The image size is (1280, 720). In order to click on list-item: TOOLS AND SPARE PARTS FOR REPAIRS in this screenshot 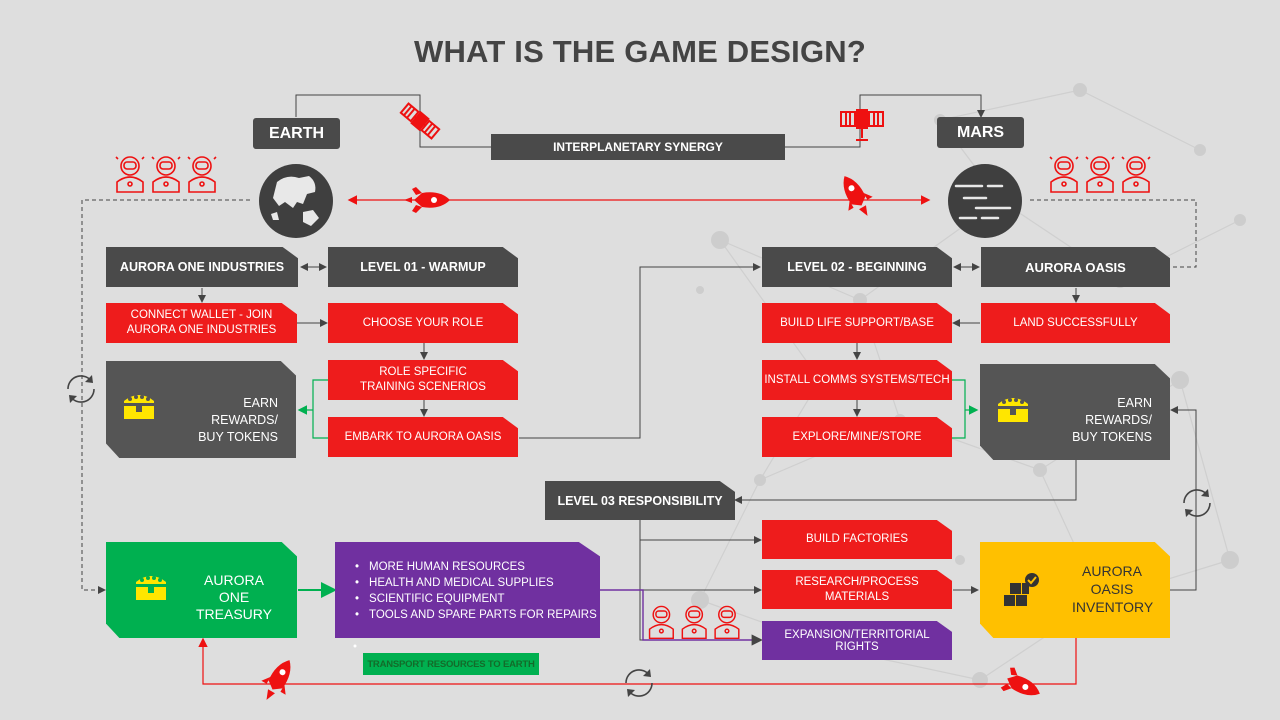, I will do `click(477, 615)`.